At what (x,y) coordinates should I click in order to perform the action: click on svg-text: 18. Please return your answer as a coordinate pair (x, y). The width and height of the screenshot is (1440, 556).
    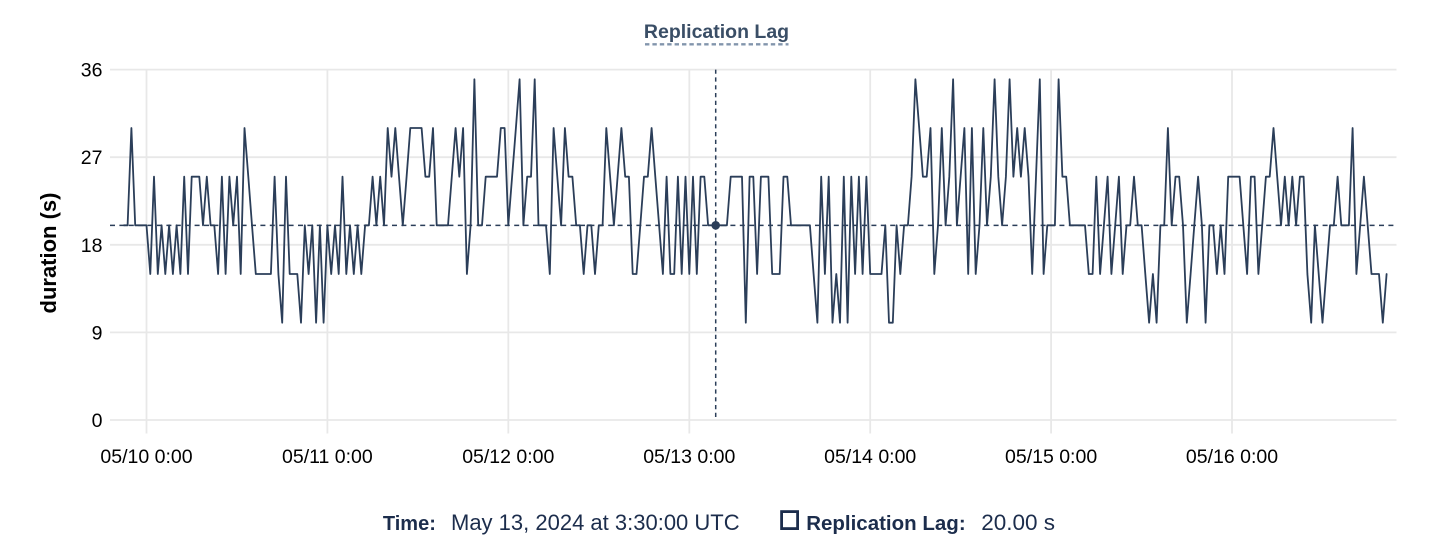
    Looking at the image, I should click on (92, 246).